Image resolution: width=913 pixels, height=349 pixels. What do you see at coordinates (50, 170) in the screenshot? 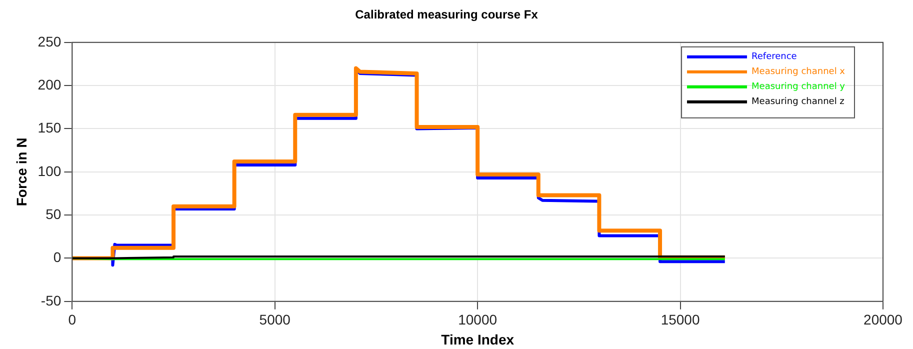
I see `y-tick-label: 100` at bounding box center [50, 170].